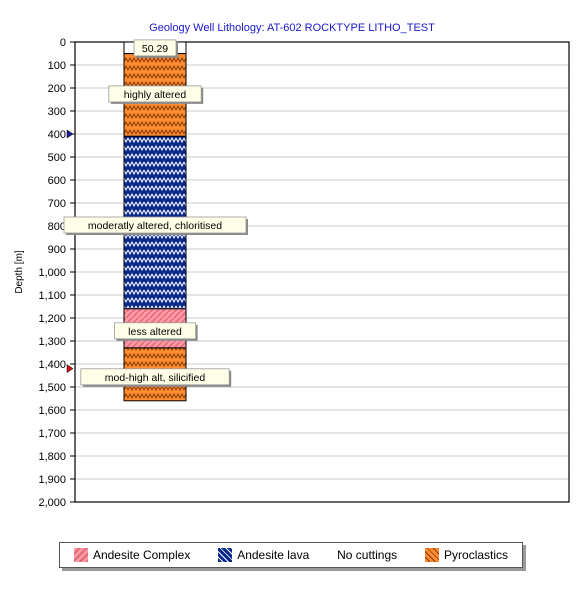 Image resolution: width=584 pixels, height=595 pixels. Describe the element at coordinates (476, 555) in the screenshot. I see `legend-label: Pyroclastics` at that location.